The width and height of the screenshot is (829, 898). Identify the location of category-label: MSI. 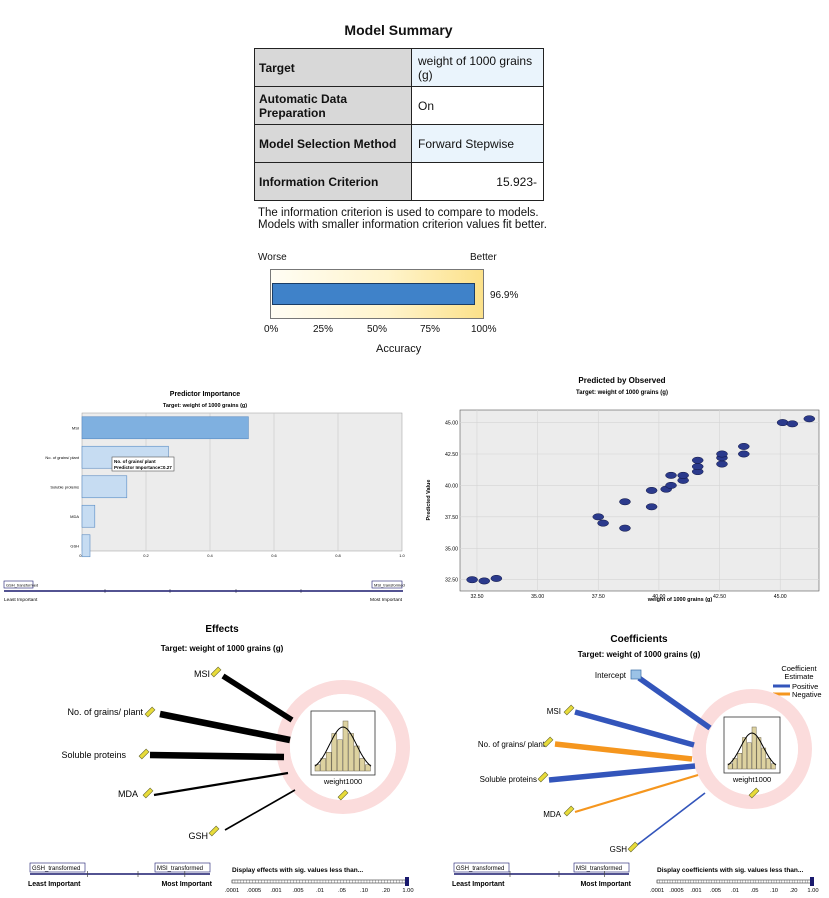
(75, 427).